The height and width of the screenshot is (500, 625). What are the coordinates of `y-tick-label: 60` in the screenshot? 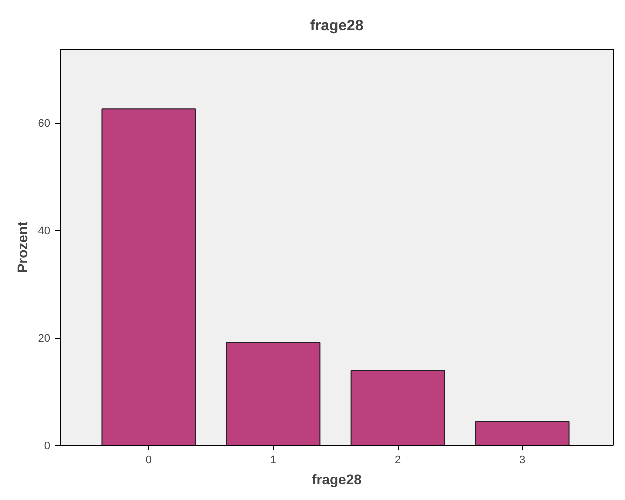 It's located at (44, 124).